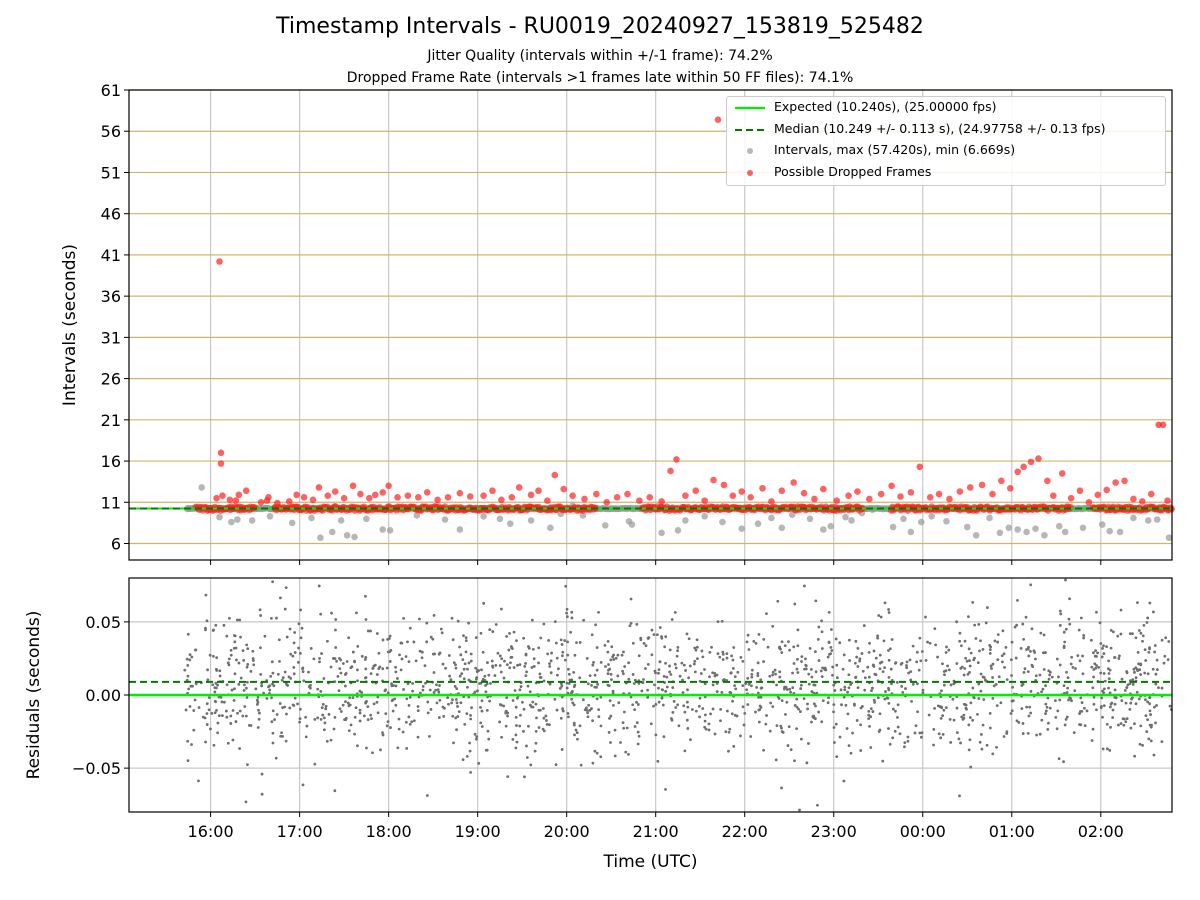 The height and width of the screenshot is (900, 1200). Describe the element at coordinates (661, 533) in the screenshot. I see `interval-point` at that location.